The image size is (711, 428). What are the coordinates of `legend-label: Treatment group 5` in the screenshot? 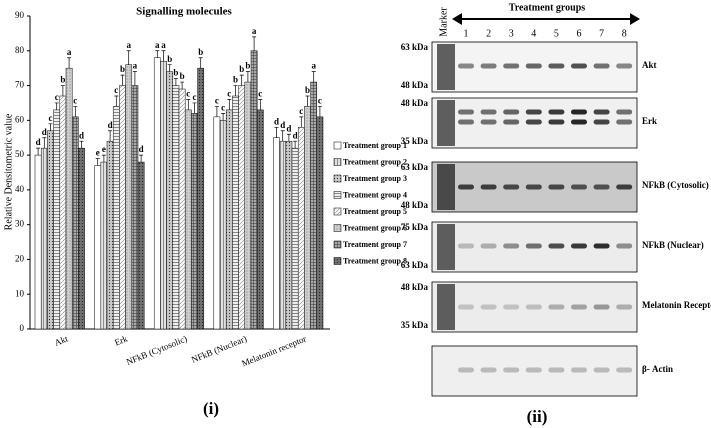 It's located at (375, 211).